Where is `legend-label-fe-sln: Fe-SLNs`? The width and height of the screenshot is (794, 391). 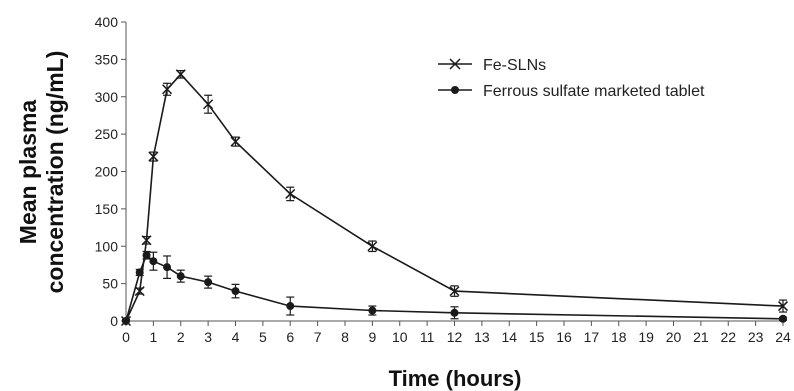 legend-label-fe-sln: Fe-SLNs is located at coordinates (514, 65).